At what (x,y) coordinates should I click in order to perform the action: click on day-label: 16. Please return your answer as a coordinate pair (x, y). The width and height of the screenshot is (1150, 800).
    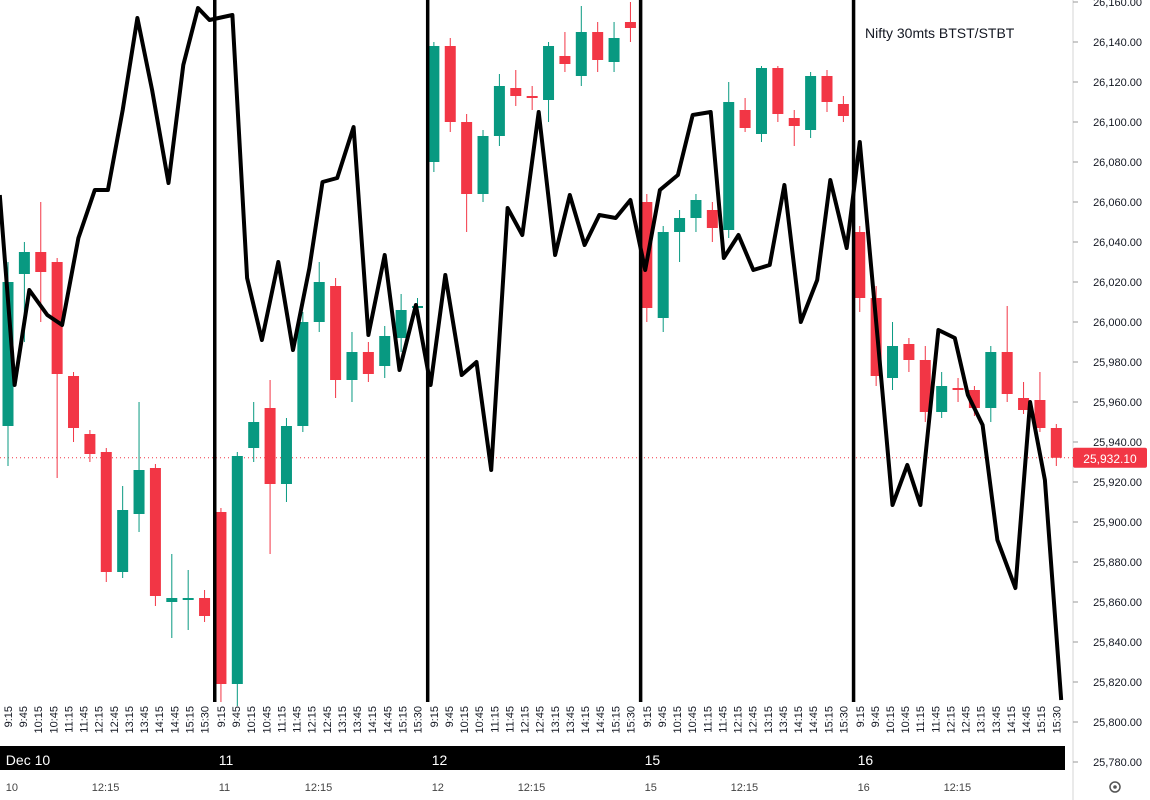
    Looking at the image, I should click on (866, 760).